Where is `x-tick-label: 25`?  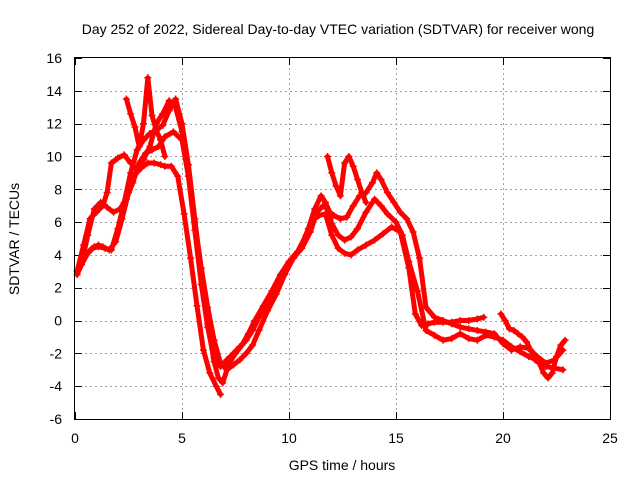 x-tick-label: 25 is located at coordinates (610, 438).